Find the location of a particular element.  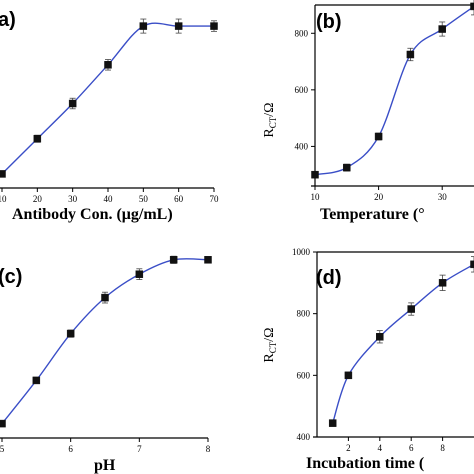

panel-d-ylabel: RCT/Ω is located at coordinates (270, 344).